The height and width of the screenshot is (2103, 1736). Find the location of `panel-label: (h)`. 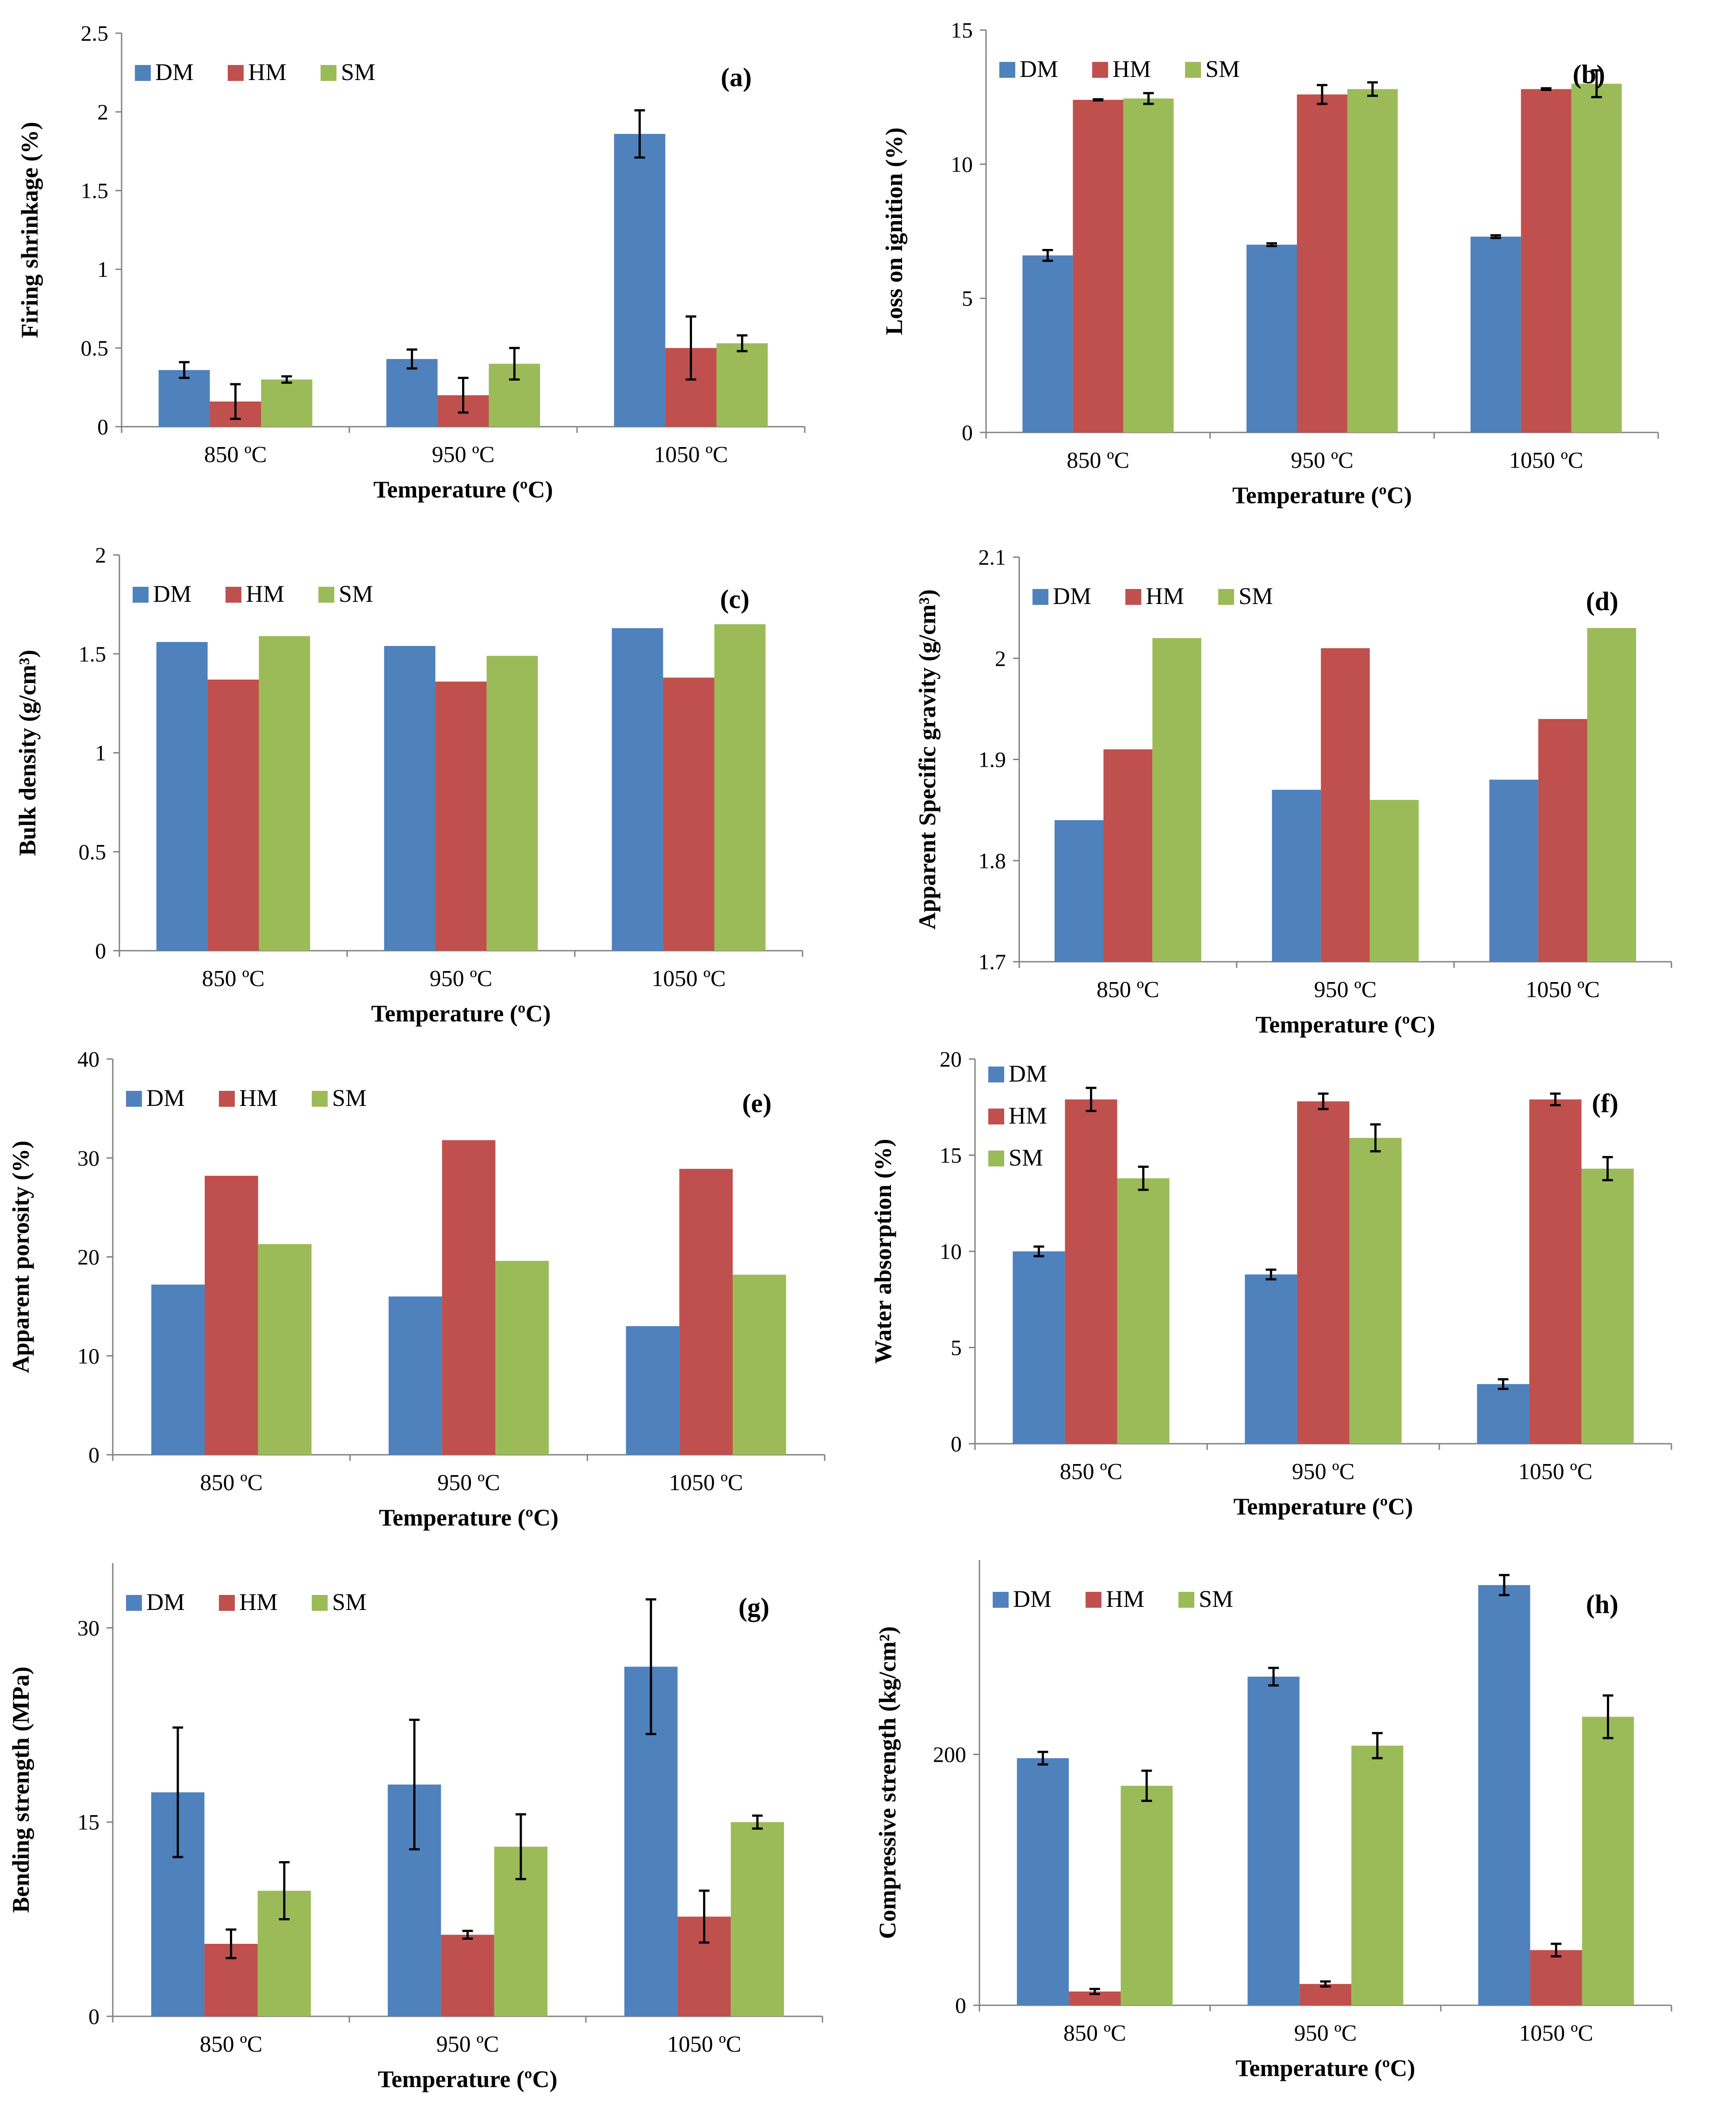

panel-label: (h) is located at coordinates (1602, 1605).